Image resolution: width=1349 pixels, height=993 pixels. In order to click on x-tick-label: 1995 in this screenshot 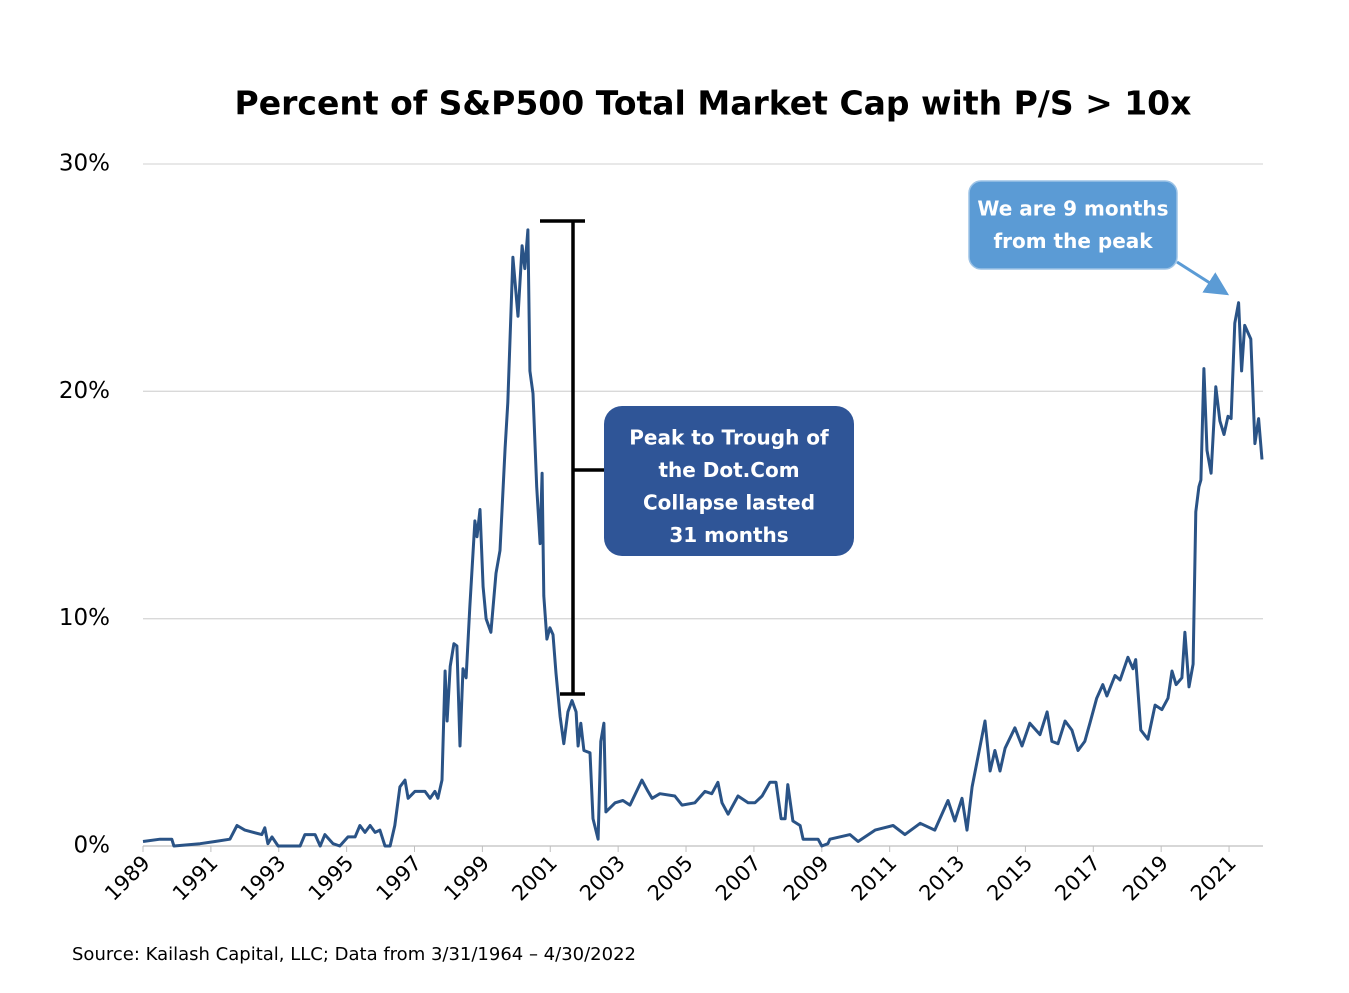, I will do `click(331, 878)`.